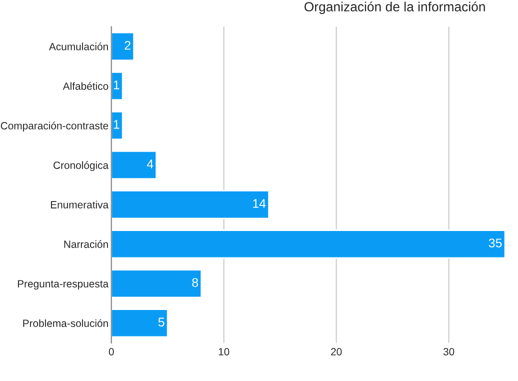 The width and height of the screenshot is (518, 381). I want to click on y-tick-label: Problema-solución, so click(65, 323).